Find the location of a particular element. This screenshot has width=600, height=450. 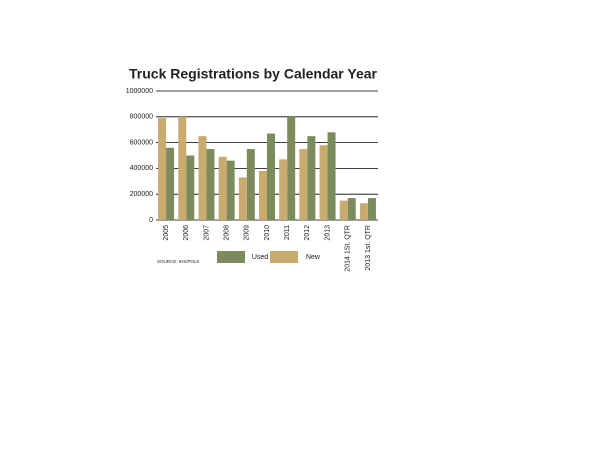

legend-label: New is located at coordinates (313, 257).